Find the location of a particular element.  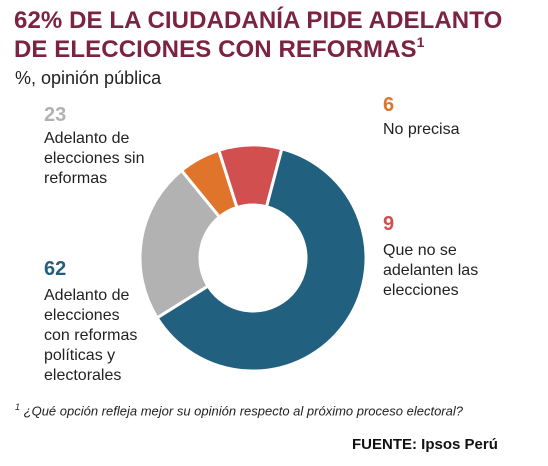

slice-label-line: elecciones sin is located at coordinates (94, 158).